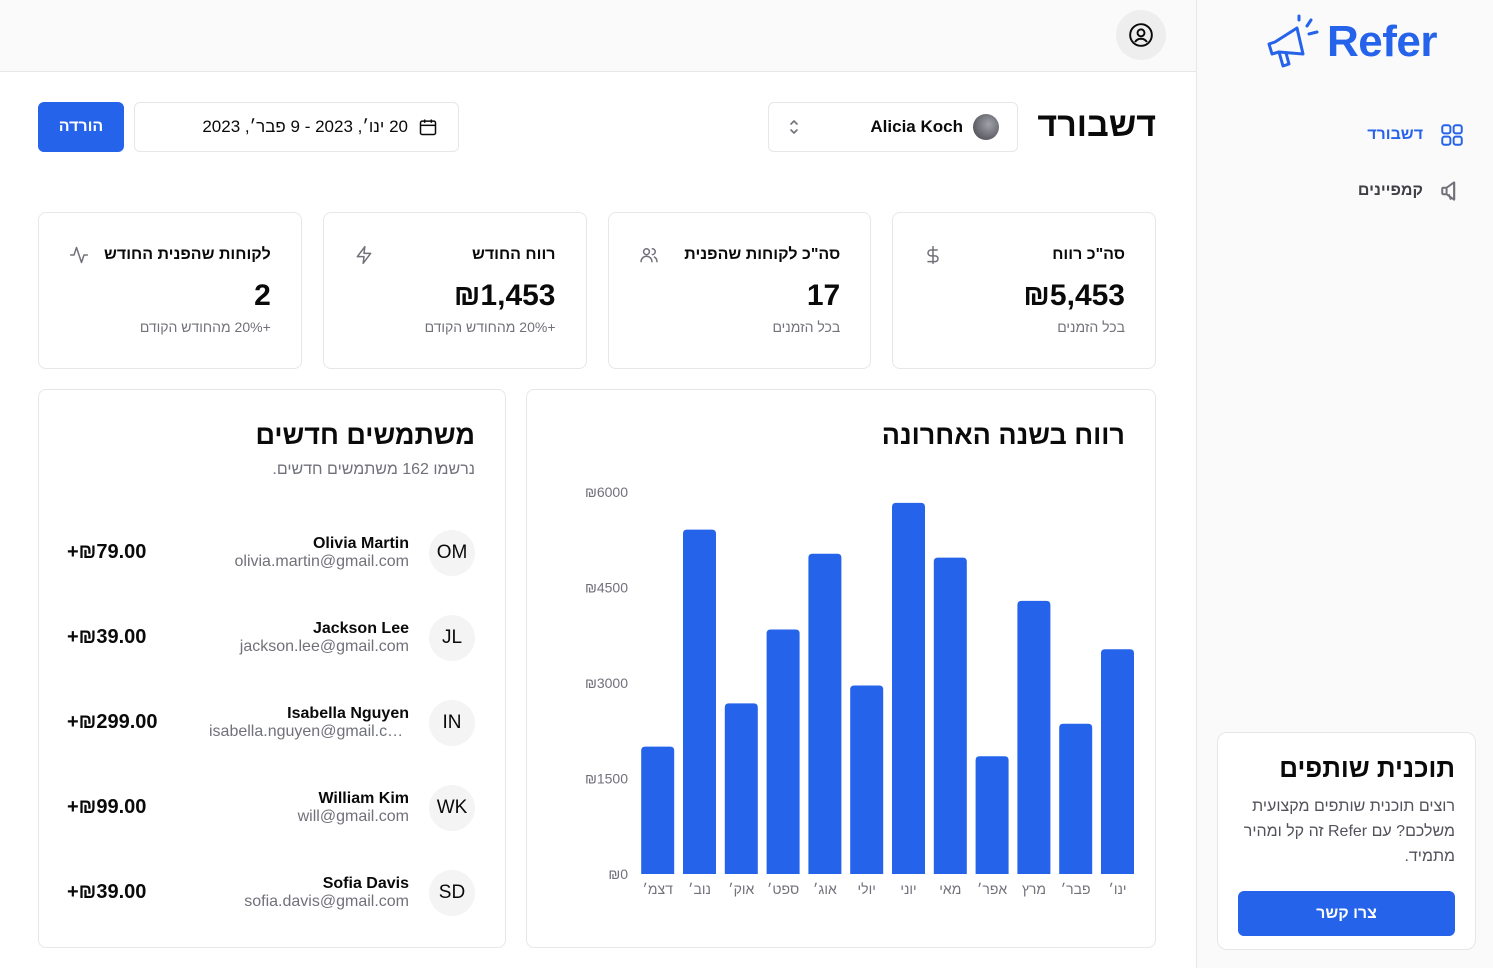  Describe the element at coordinates (1452, 134) in the screenshot. I see `dashboard-grid-icon` at that location.